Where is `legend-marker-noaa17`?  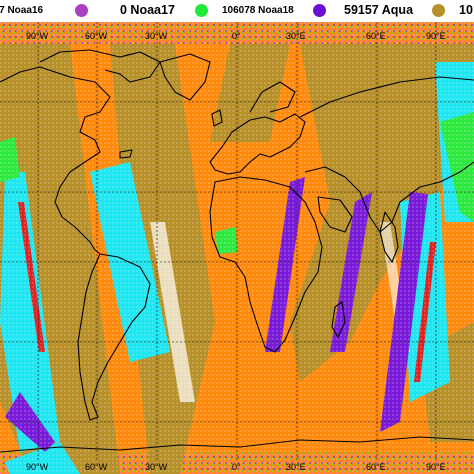 legend-marker-noaa17 is located at coordinates (81, 10).